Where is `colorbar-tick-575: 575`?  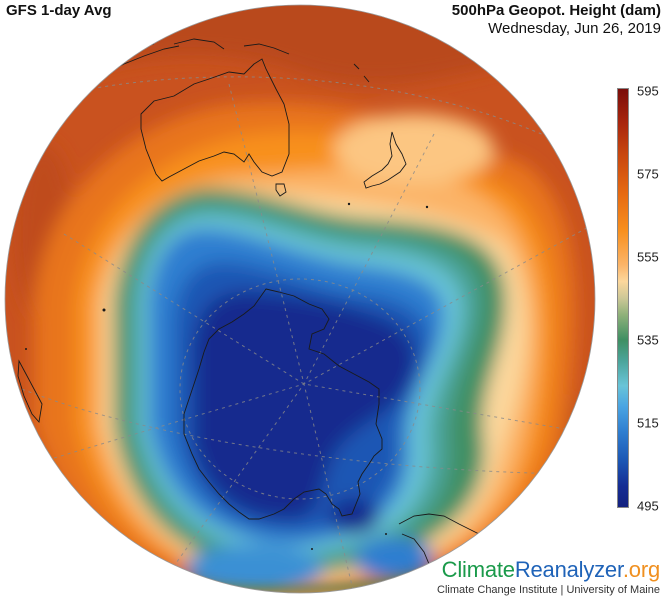
colorbar-tick-575: 575 is located at coordinates (648, 174).